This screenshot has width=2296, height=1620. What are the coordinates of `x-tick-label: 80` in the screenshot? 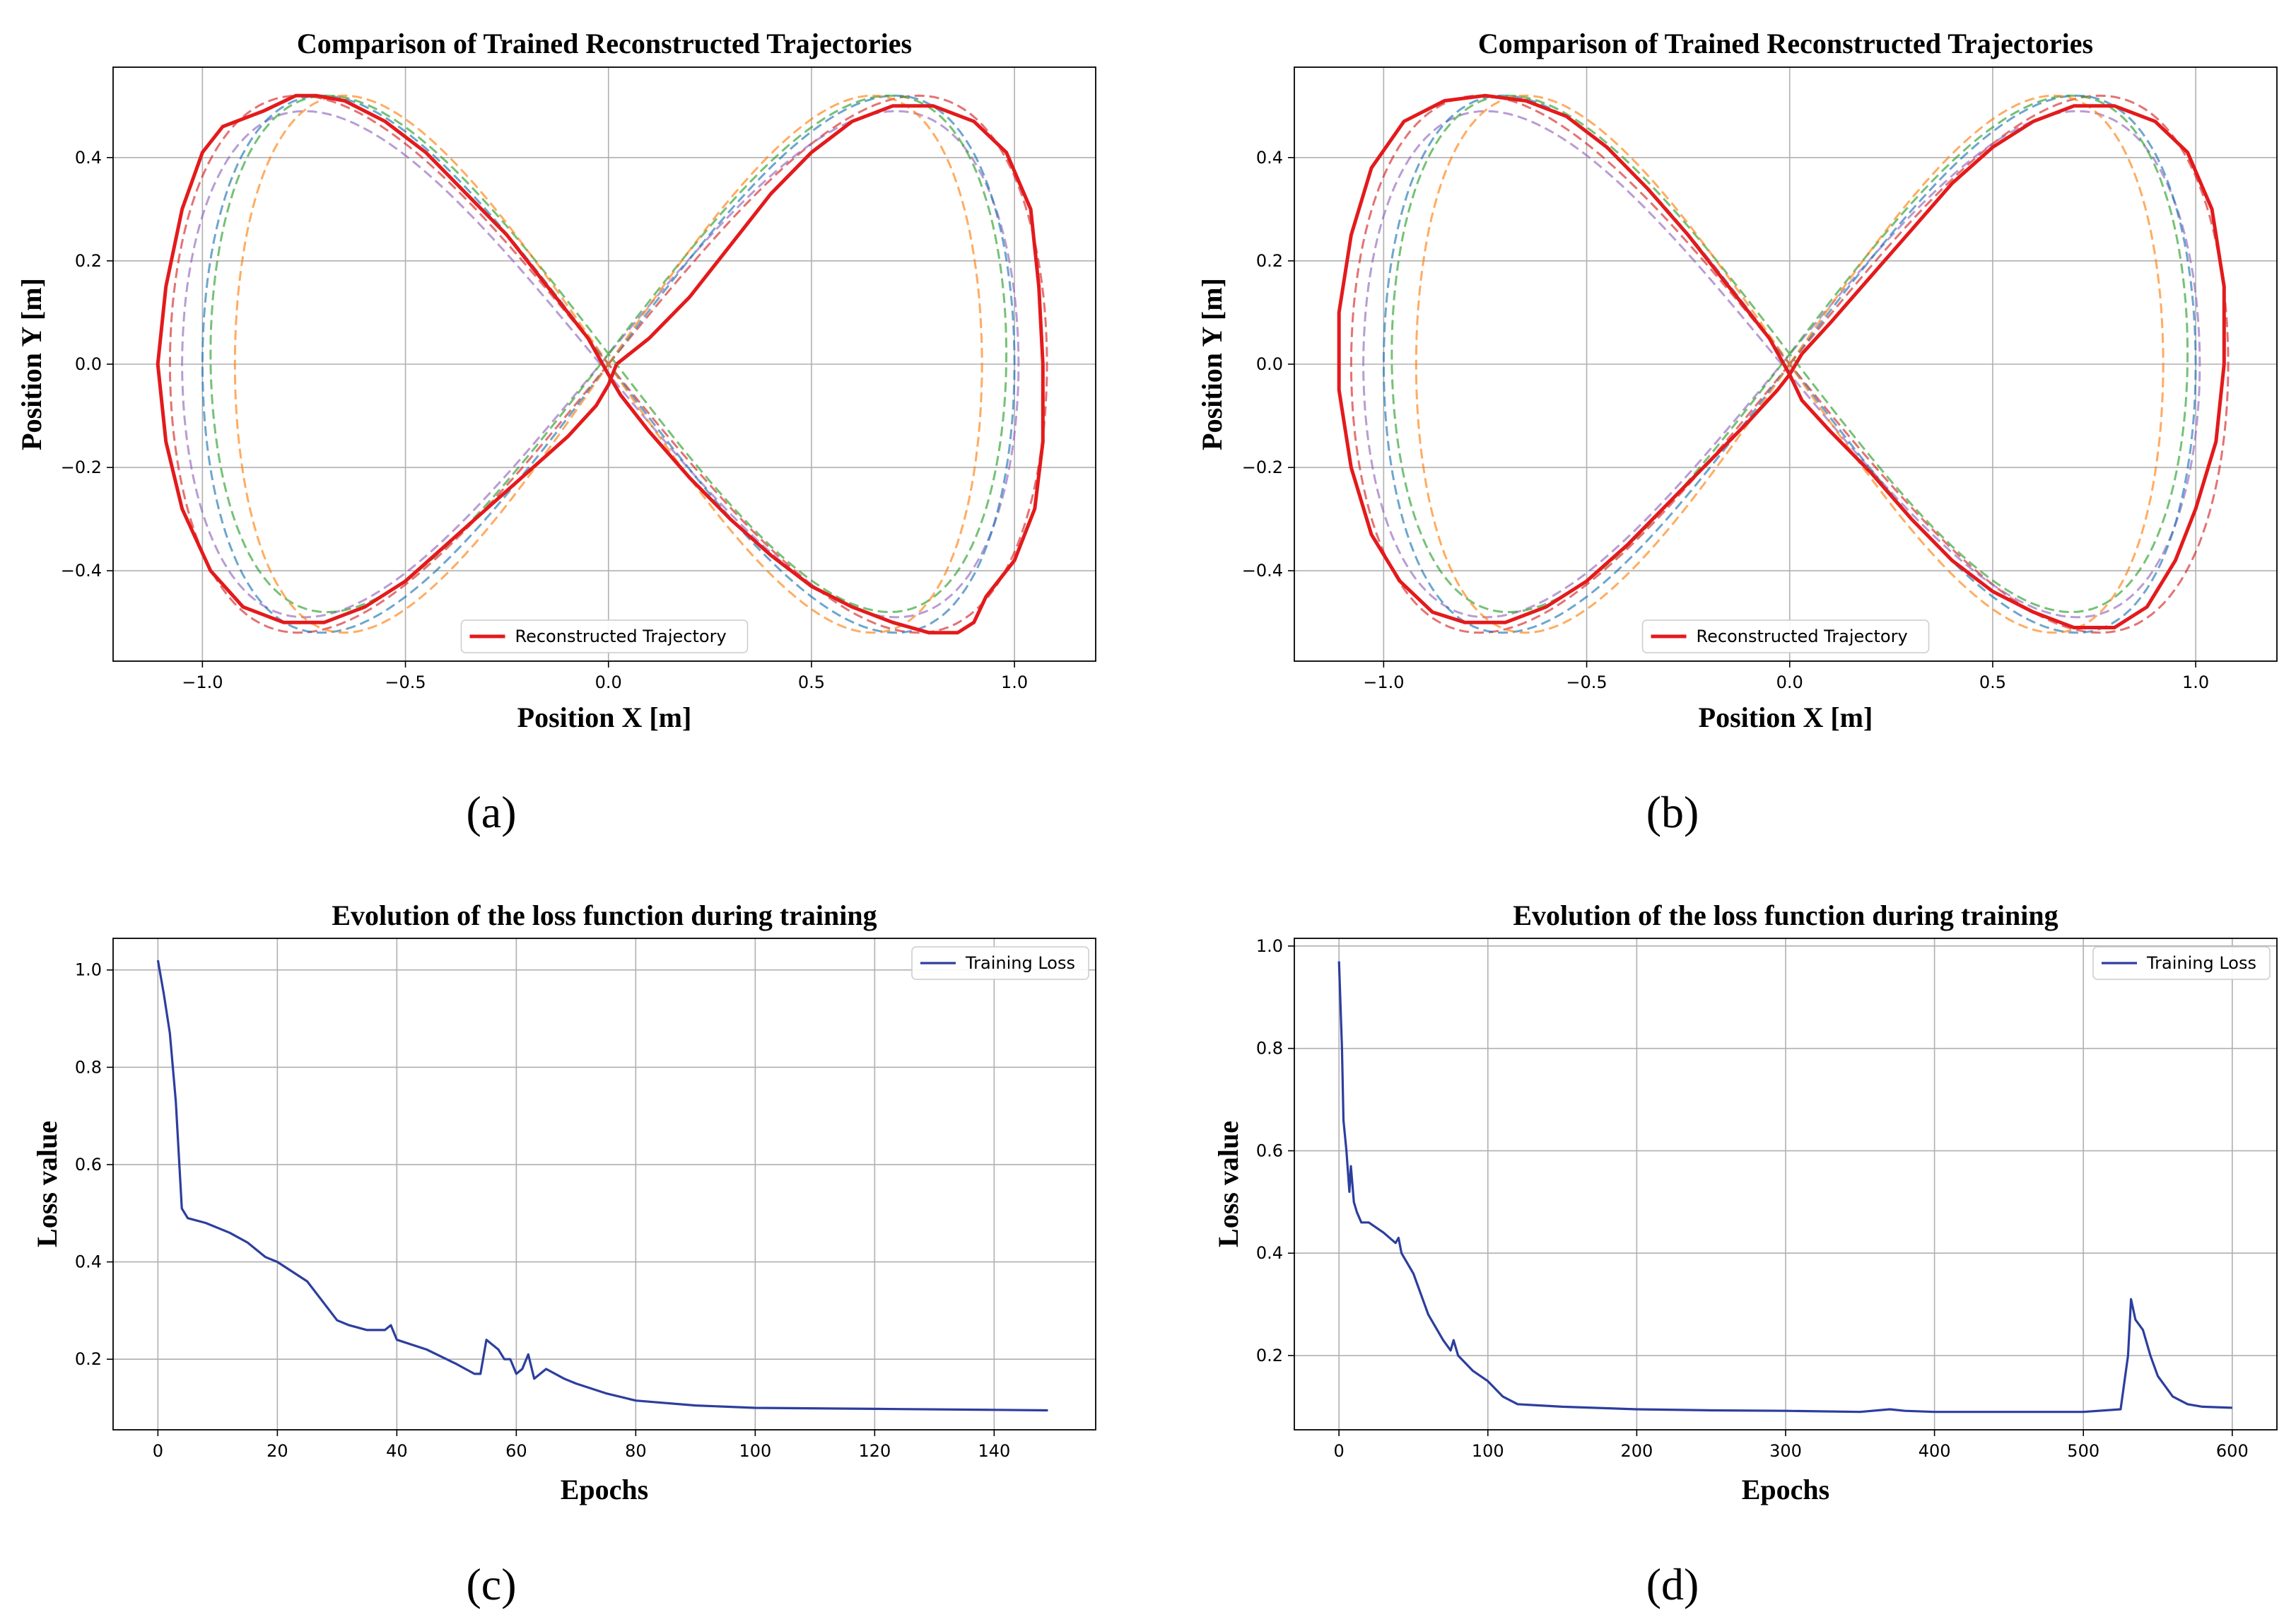 It's located at (636, 1451).